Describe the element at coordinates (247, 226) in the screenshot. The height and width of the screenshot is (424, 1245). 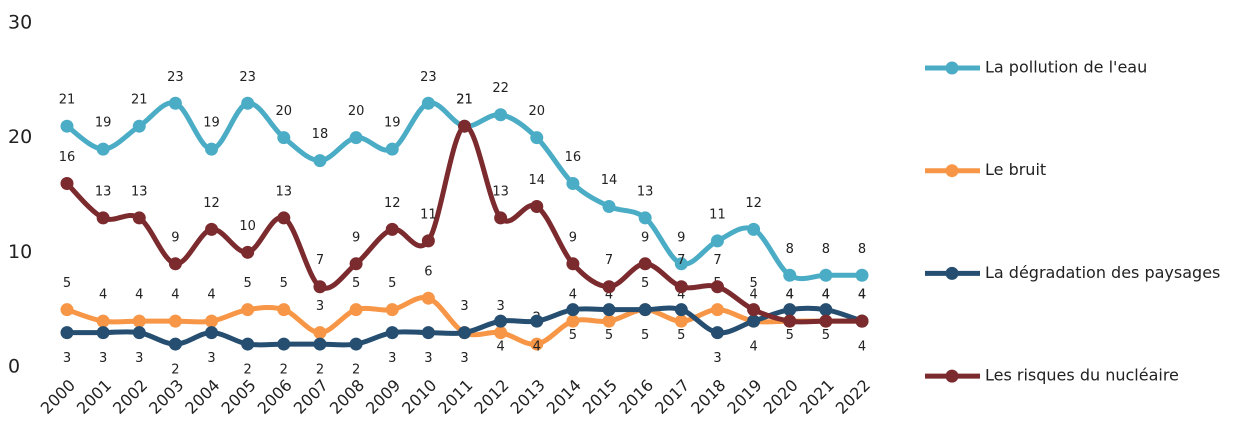
I see `value-label: 10` at that location.